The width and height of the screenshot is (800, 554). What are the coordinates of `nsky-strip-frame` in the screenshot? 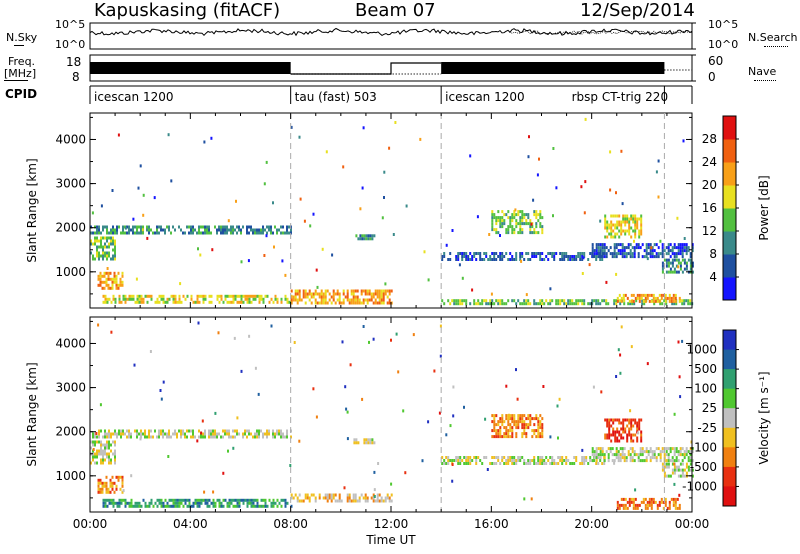 It's located at (391, 36).